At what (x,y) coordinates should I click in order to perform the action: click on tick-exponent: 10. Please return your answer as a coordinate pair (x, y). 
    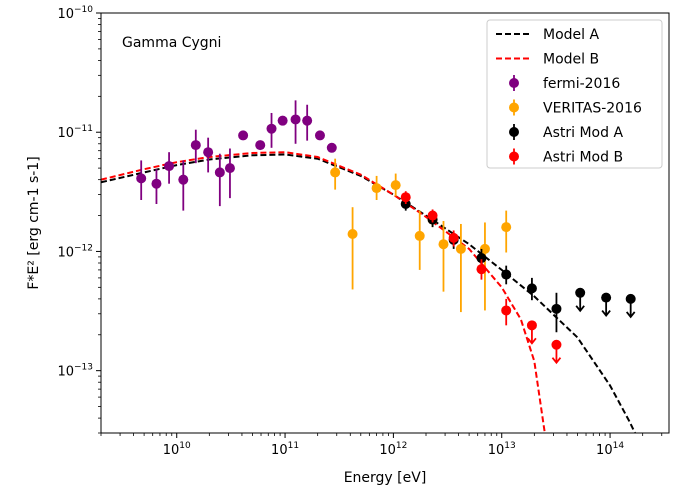
    Looking at the image, I should click on (185, 446).